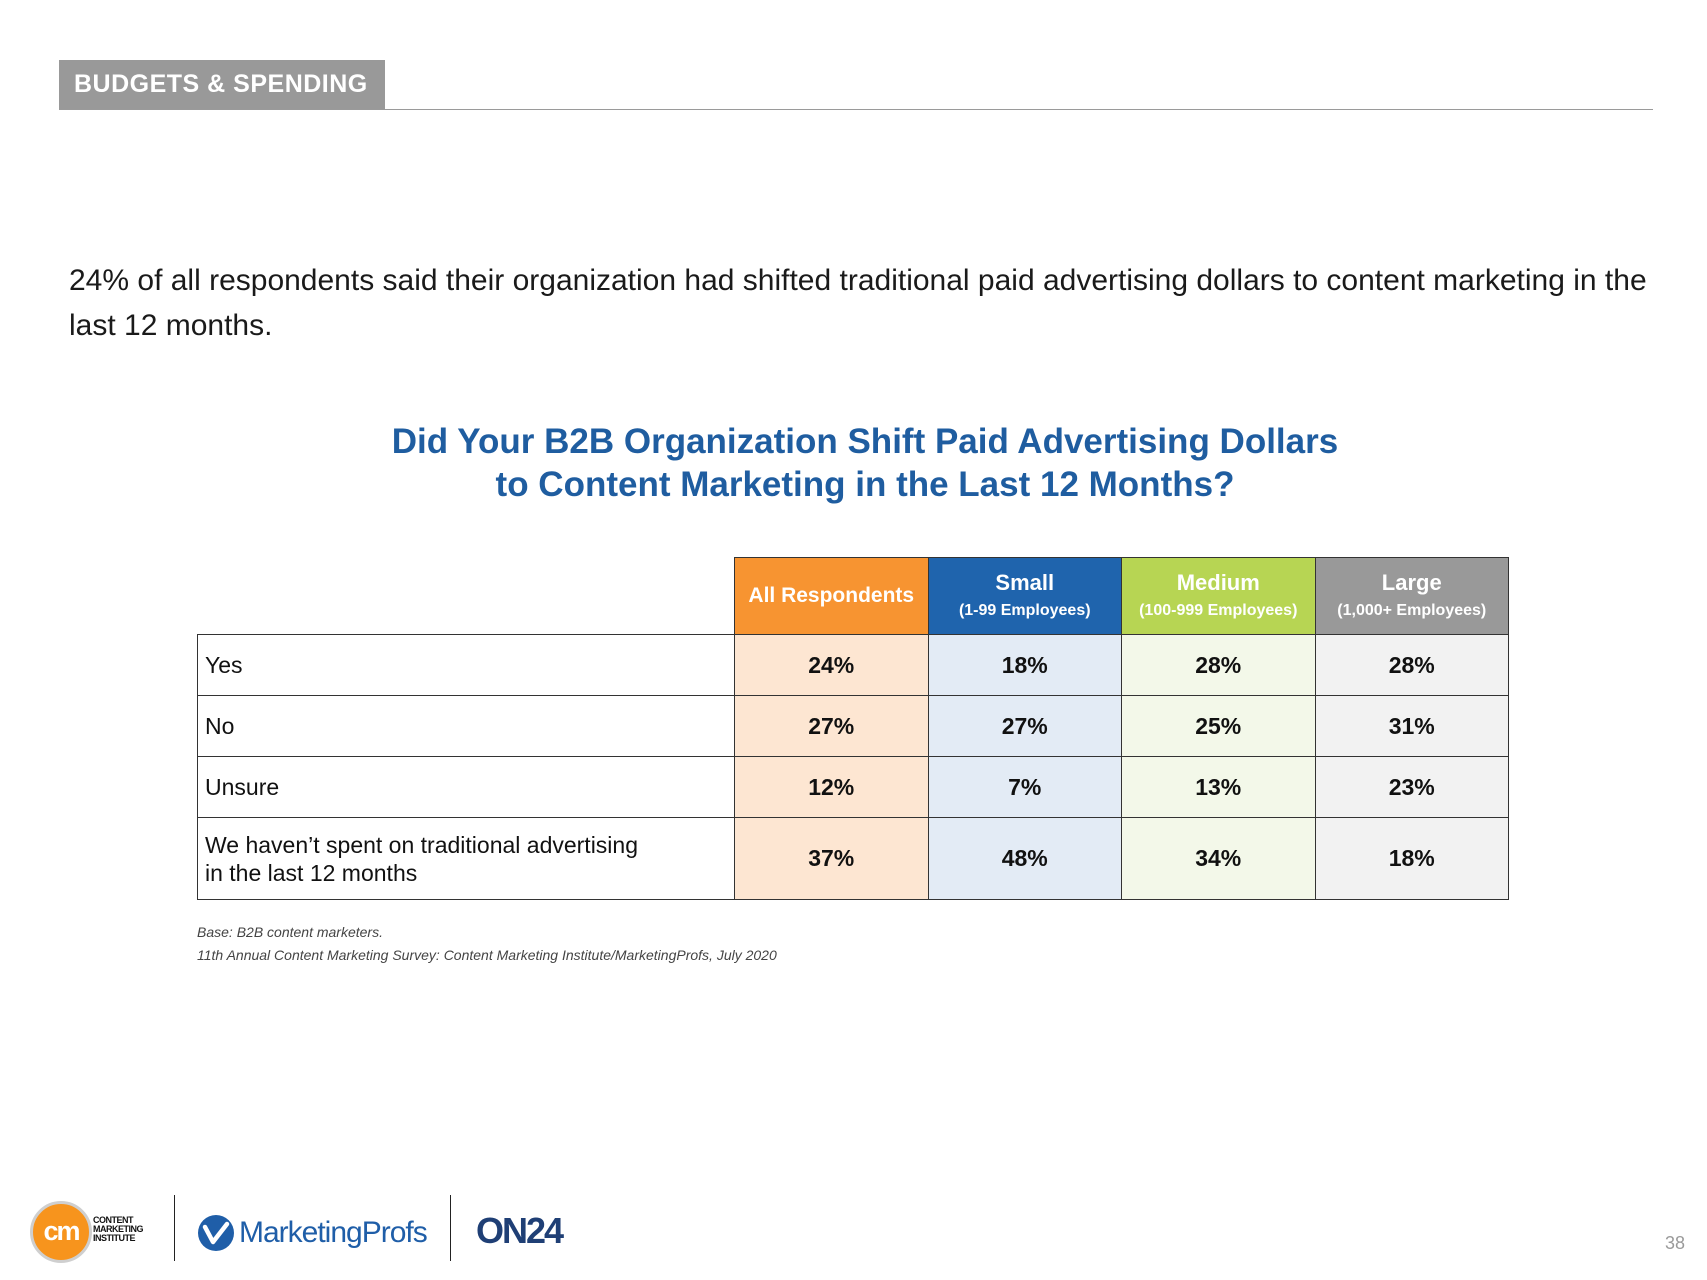 This screenshot has height=1280, width=1707. I want to click on cell-small: 7%, so click(1024, 787).